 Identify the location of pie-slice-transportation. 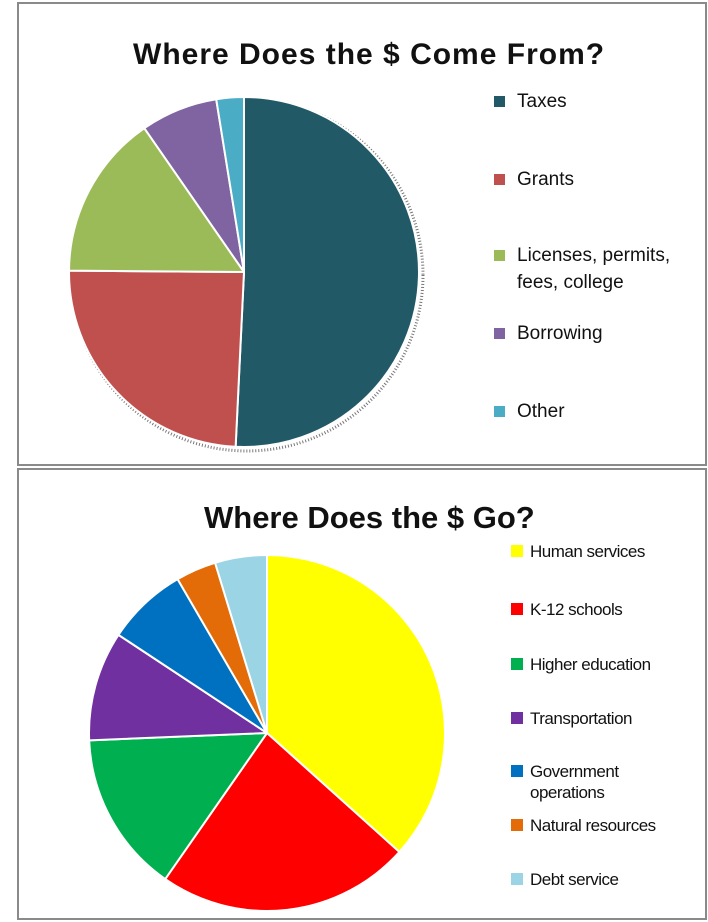
(178, 687).